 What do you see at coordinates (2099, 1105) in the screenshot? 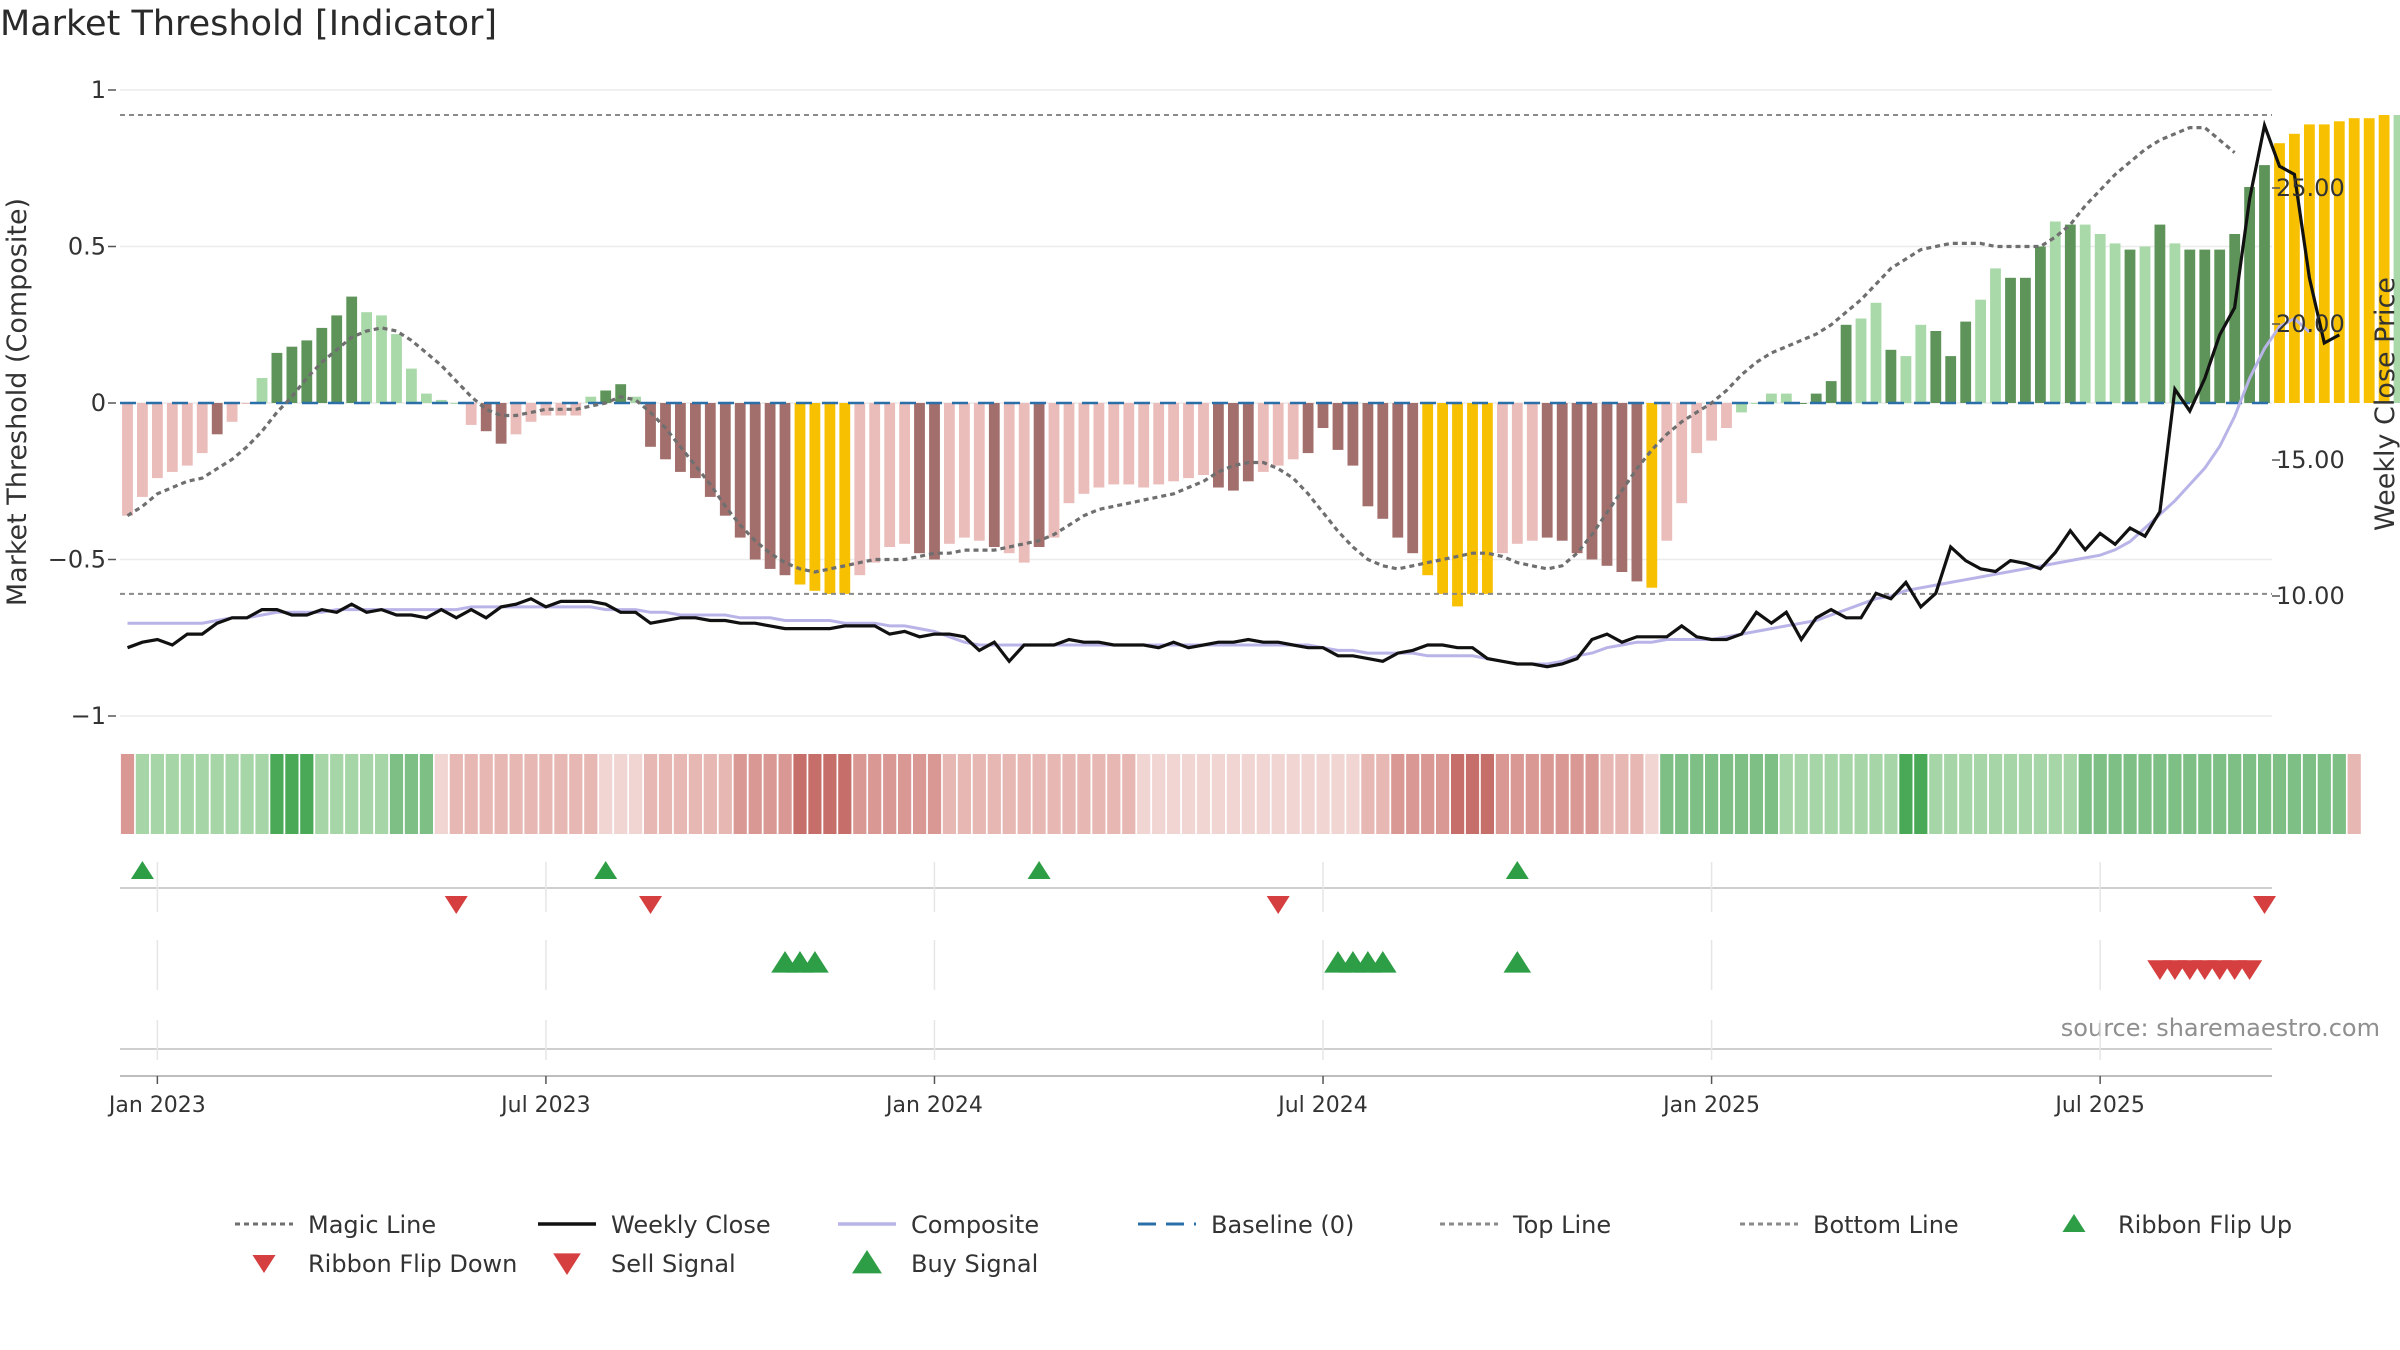
I see `x-tick-label: Jul 2025` at bounding box center [2099, 1105].